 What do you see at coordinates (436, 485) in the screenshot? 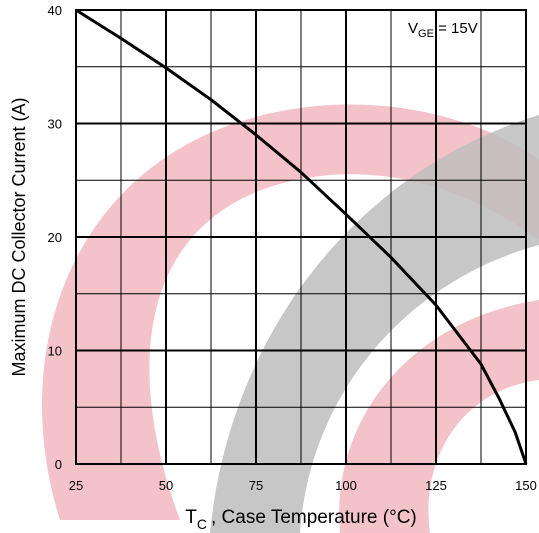
I see `x-tick-label: 125` at bounding box center [436, 485].